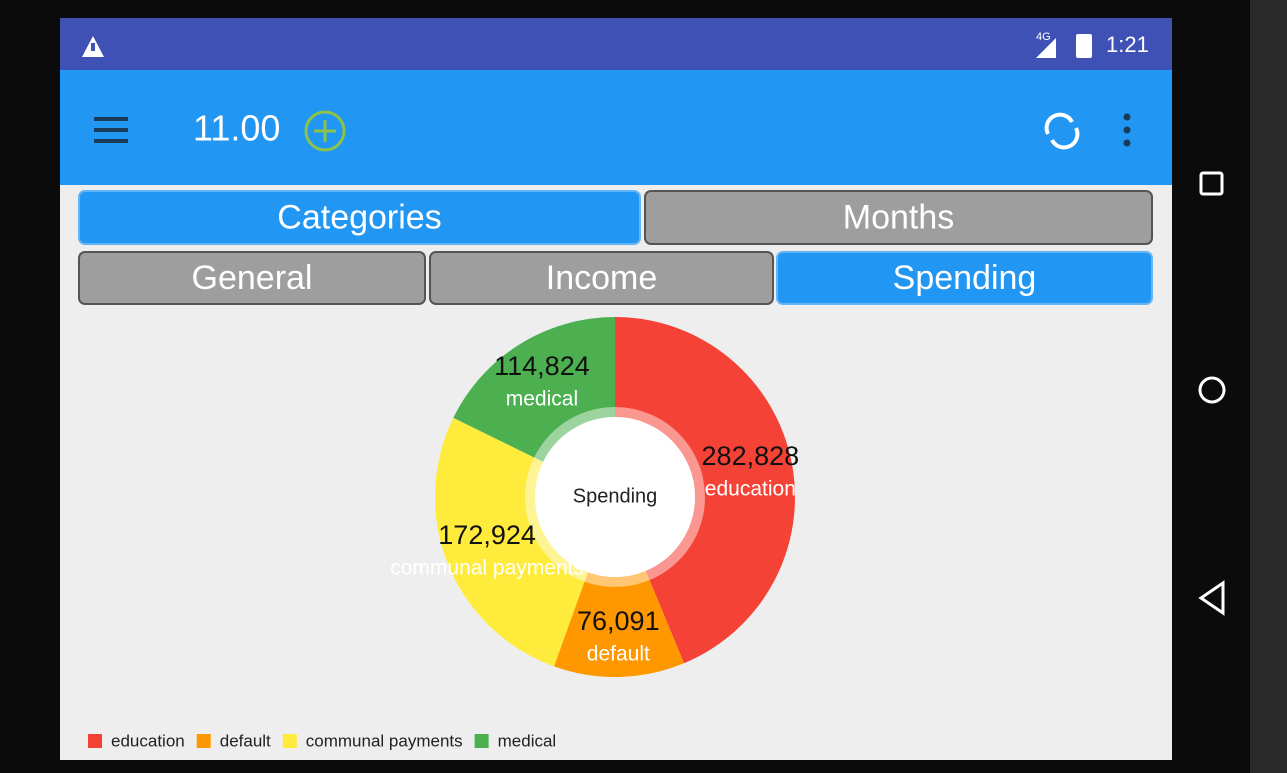 Image resolution: width=1287 pixels, height=773 pixels. I want to click on slice-value-label: 172,924, so click(487, 535).